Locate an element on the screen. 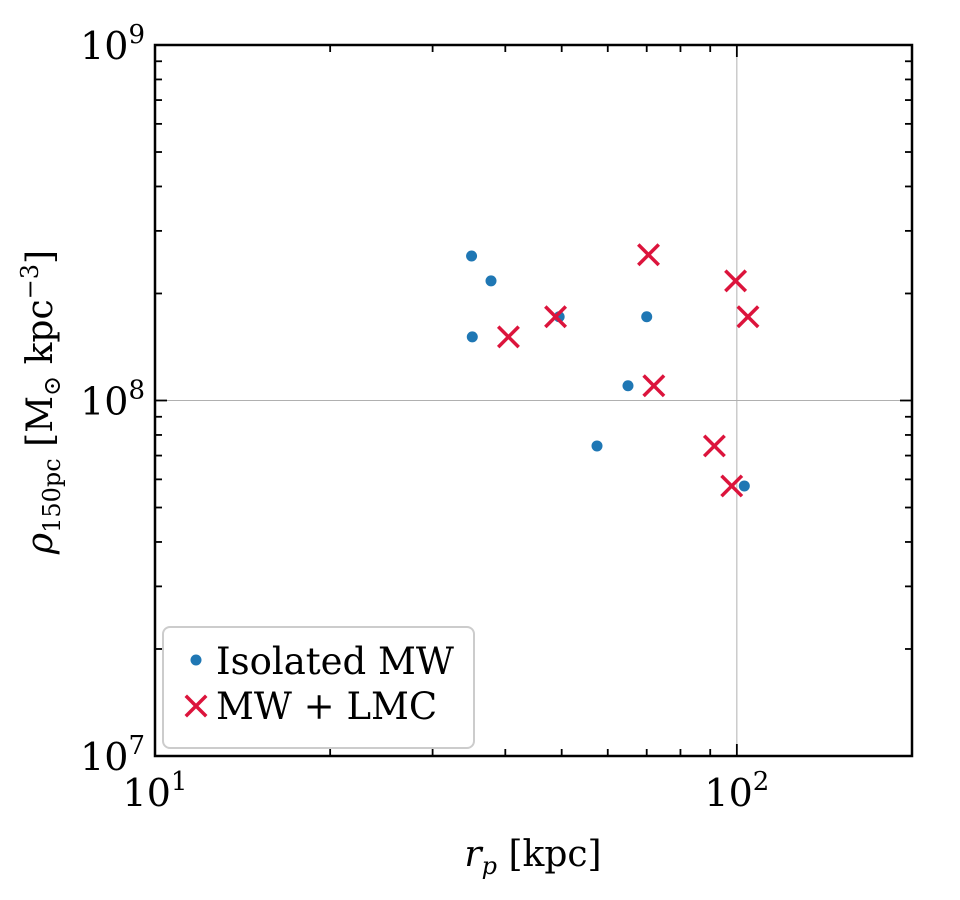 This screenshot has width=960, height=900. y-tick-label: 107 is located at coordinates (112, 755).